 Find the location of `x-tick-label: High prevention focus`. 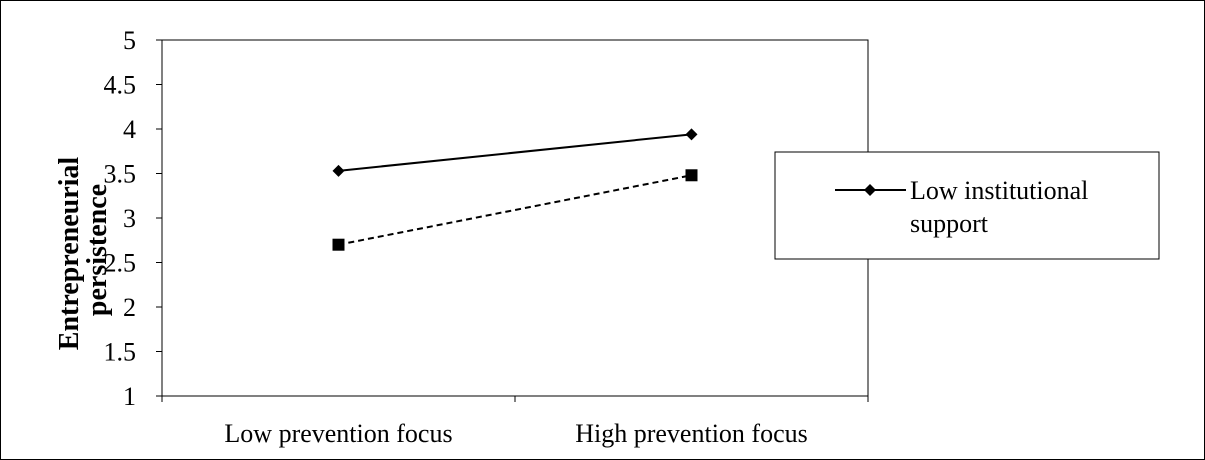

x-tick-label: High prevention focus is located at coordinates (691, 433).